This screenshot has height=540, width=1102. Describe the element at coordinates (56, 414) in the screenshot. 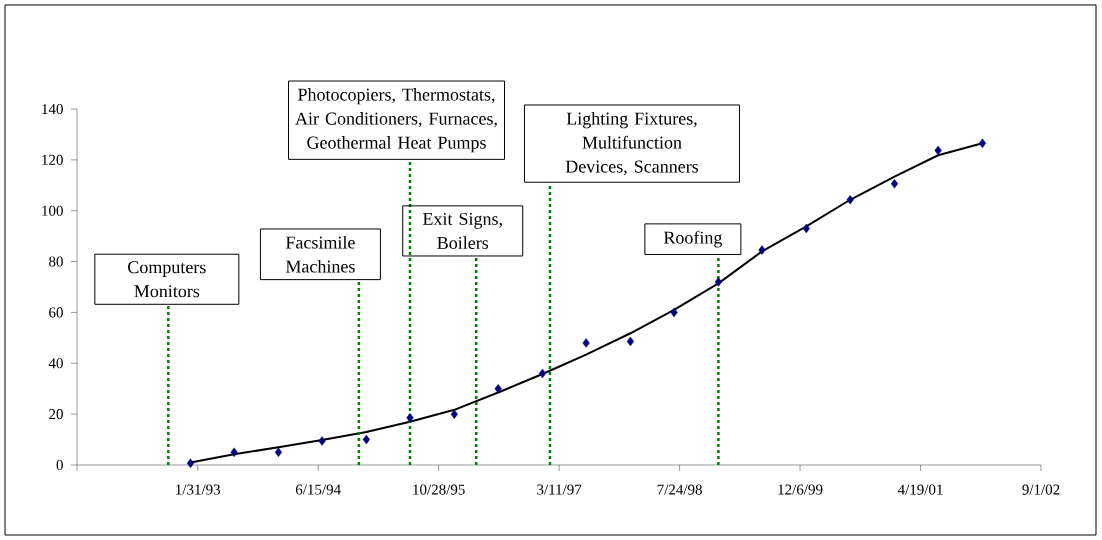

I see `y-tick-label: 20` at that location.